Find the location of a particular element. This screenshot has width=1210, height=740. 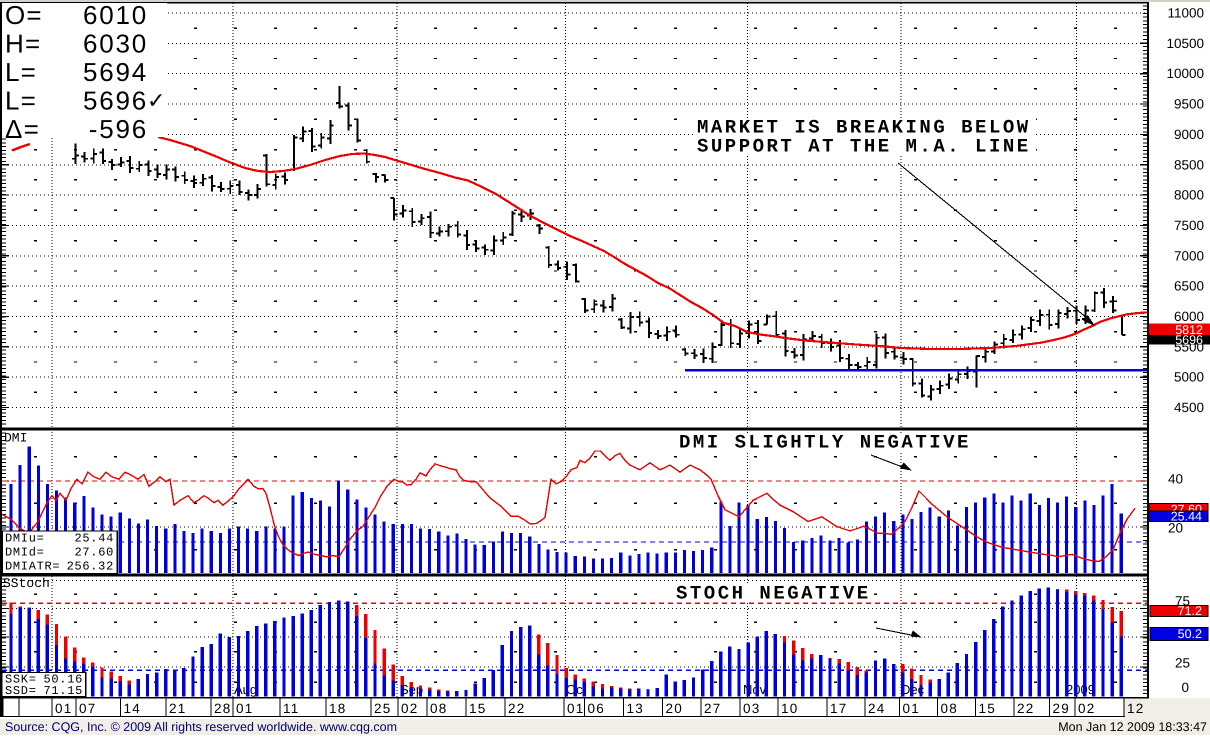

svg-text: 10500 is located at coordinates (1185, 43).